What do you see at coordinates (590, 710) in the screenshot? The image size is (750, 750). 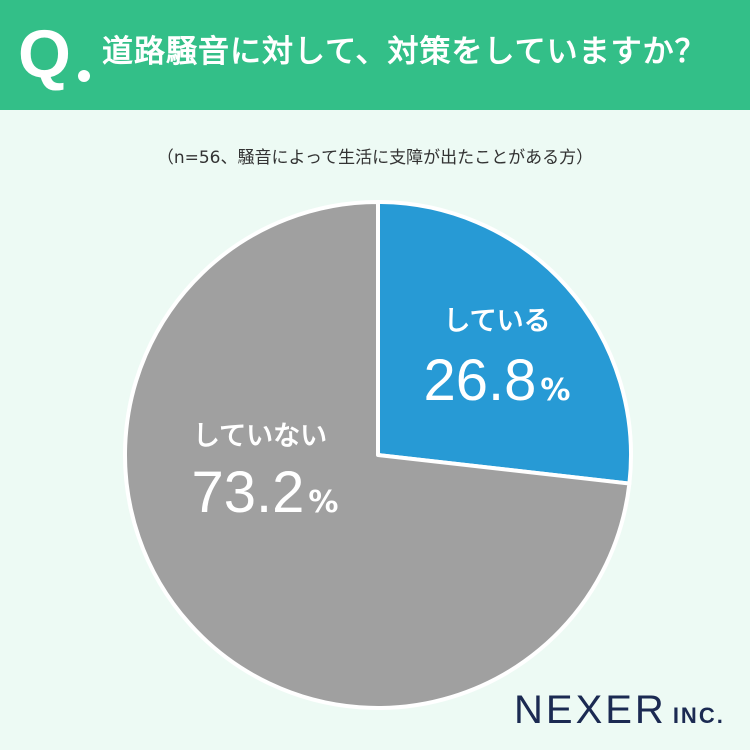 I see `logo-brand: NEXER` at bounding box center [590, 710].